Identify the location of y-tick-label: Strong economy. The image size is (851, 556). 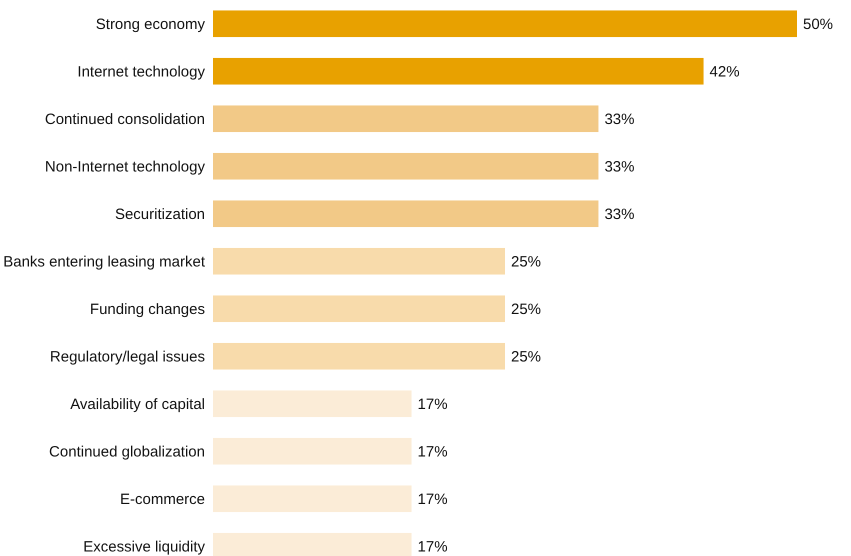
(151, 24).